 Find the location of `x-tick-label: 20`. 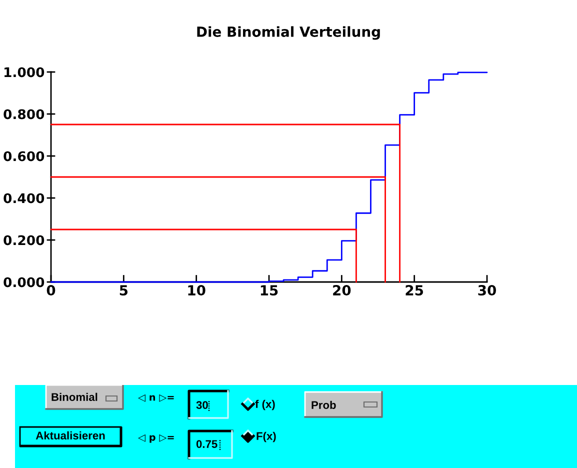

x-tick-label: 20 is located at coordinates (342, 290).